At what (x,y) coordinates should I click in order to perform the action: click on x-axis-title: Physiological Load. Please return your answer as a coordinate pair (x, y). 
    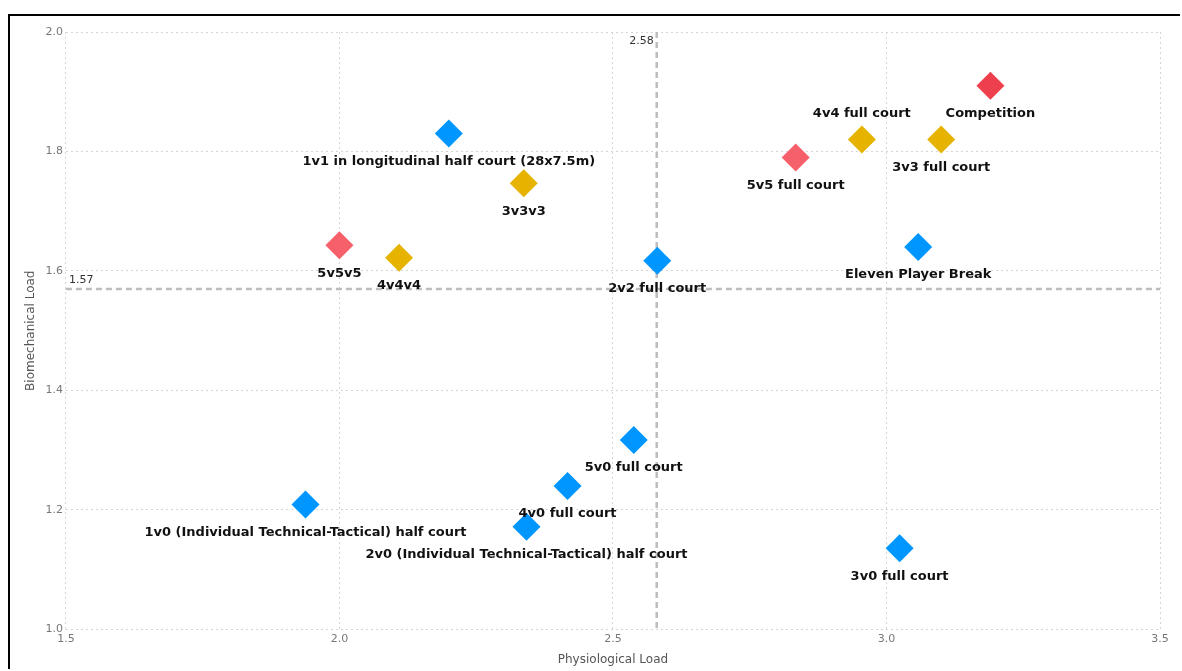
    Looking at the image, I should click on (613, 658).